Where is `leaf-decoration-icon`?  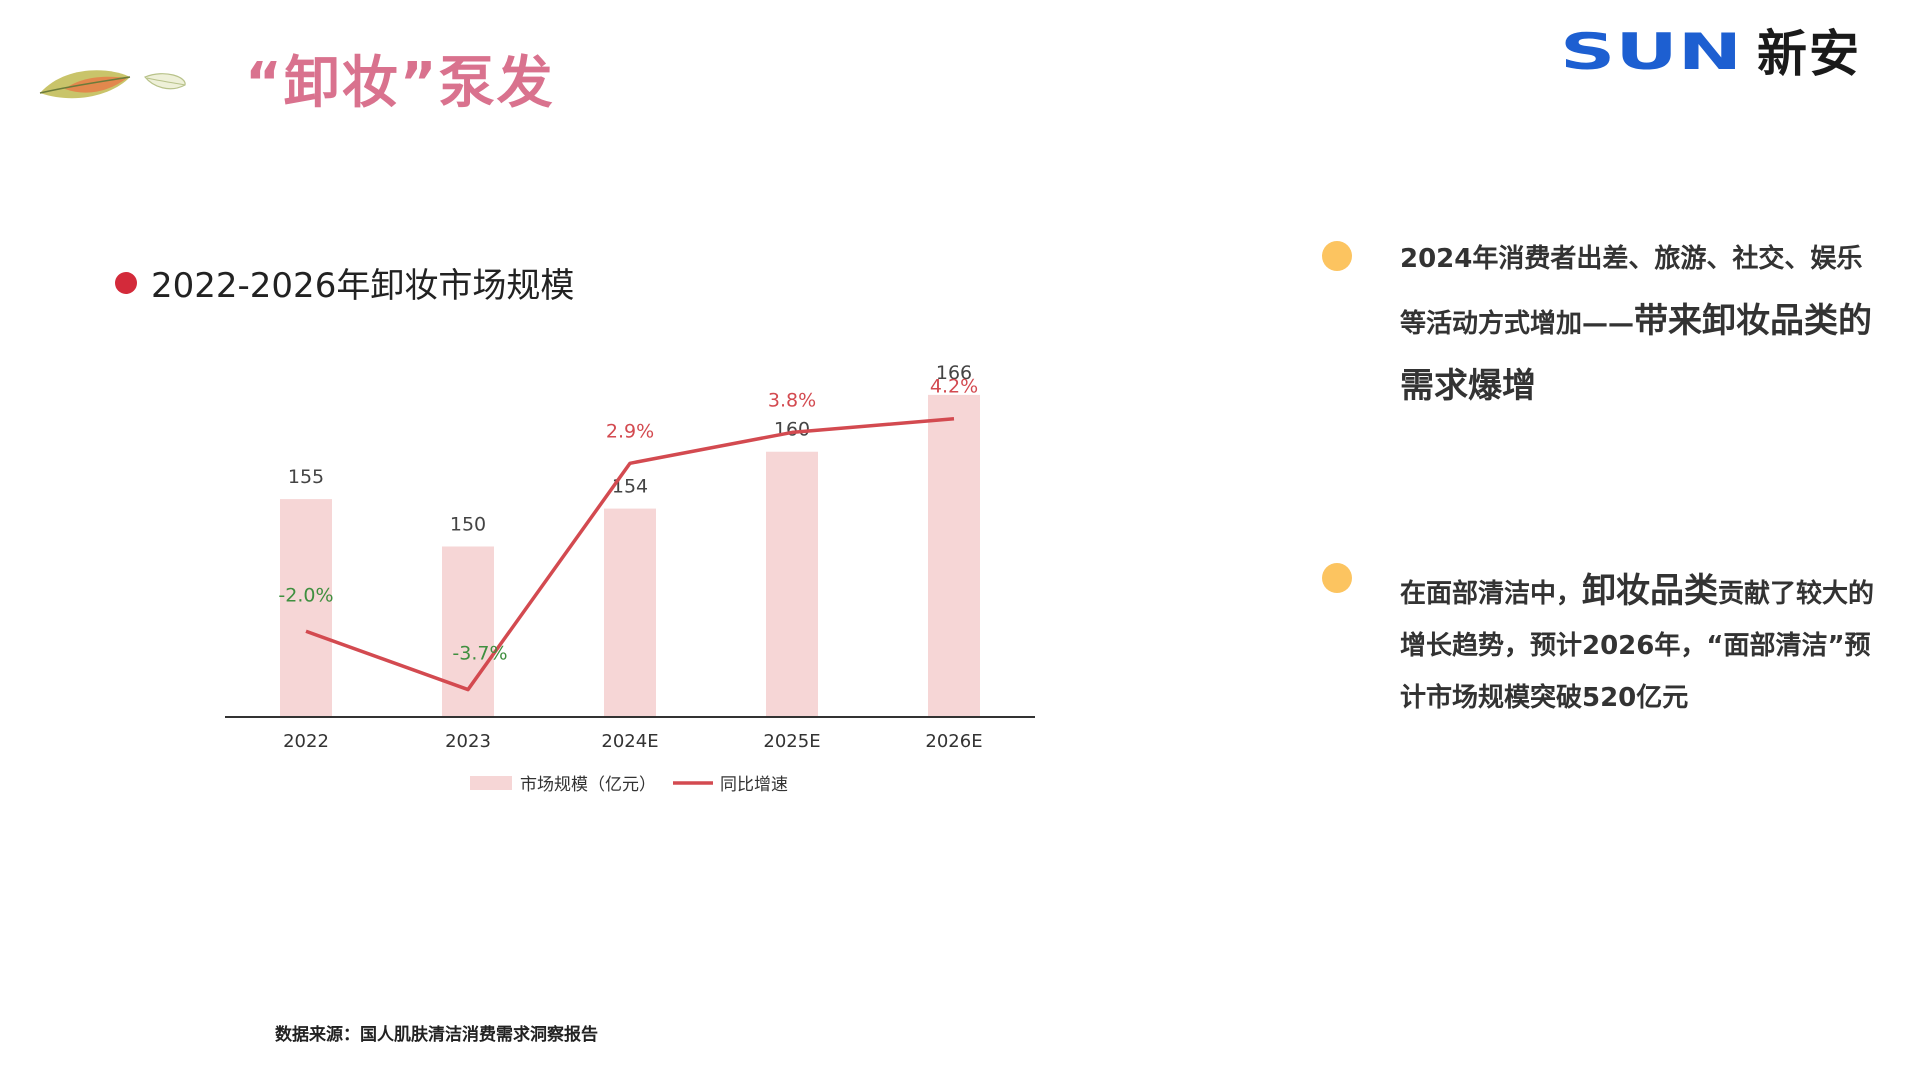 leaf-decoration-icon is located at coordinates (112, 84).